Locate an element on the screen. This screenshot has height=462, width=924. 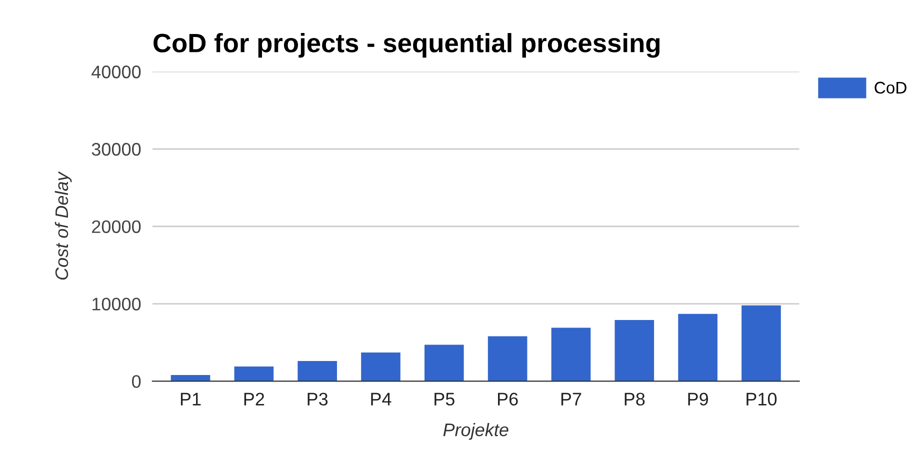
x-tick-label: P1 is located at coordinates (190, 399).